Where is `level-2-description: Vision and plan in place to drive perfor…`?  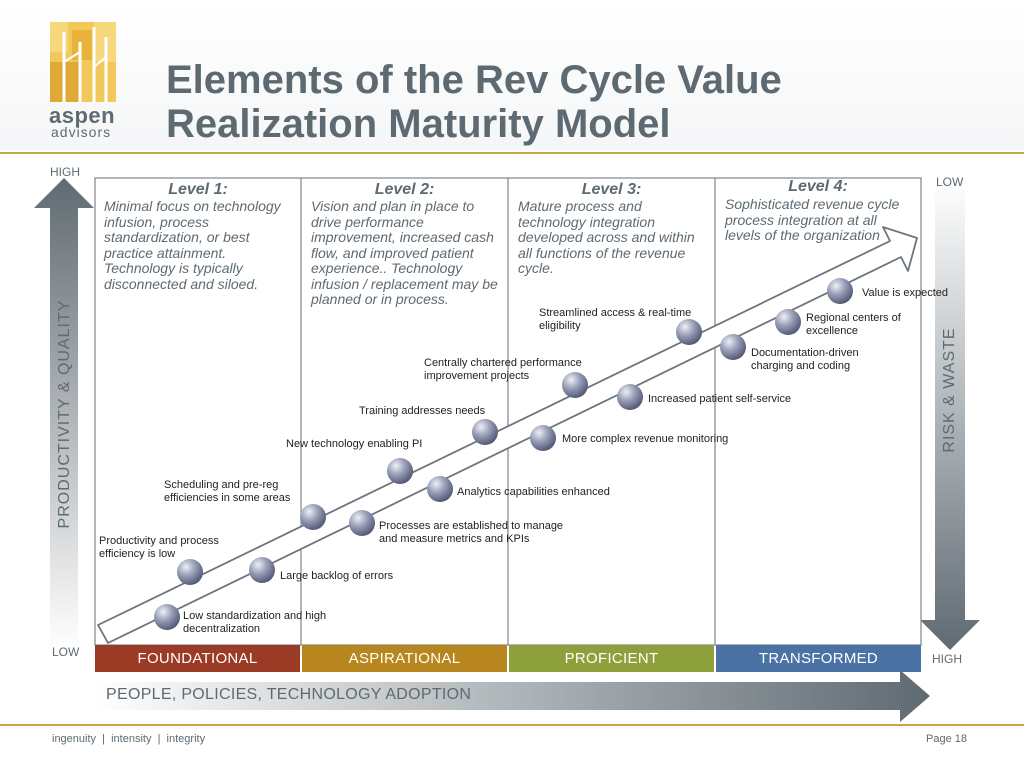 level-2-description: Vision and plan in place to drive perfor… is located at coordinates (404, 252).